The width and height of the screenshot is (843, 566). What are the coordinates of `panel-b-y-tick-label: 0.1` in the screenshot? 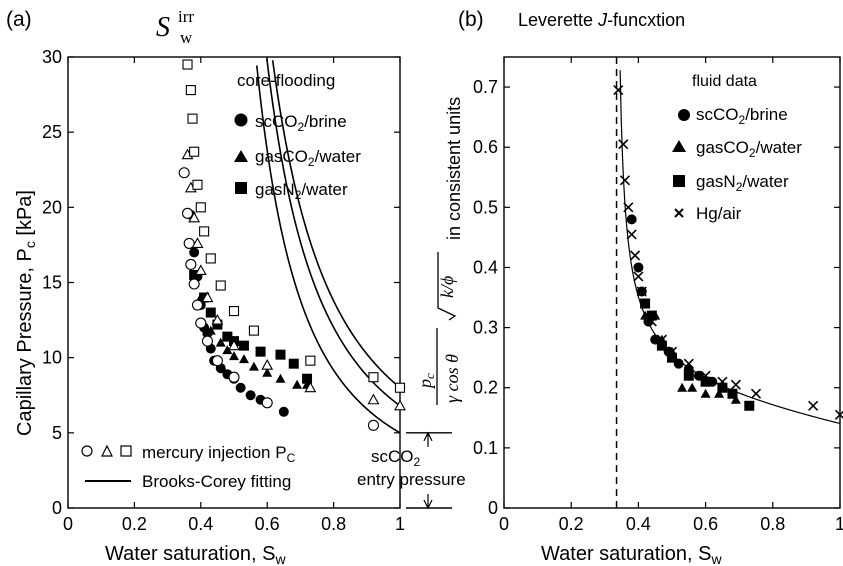 It's located at (485, 448).